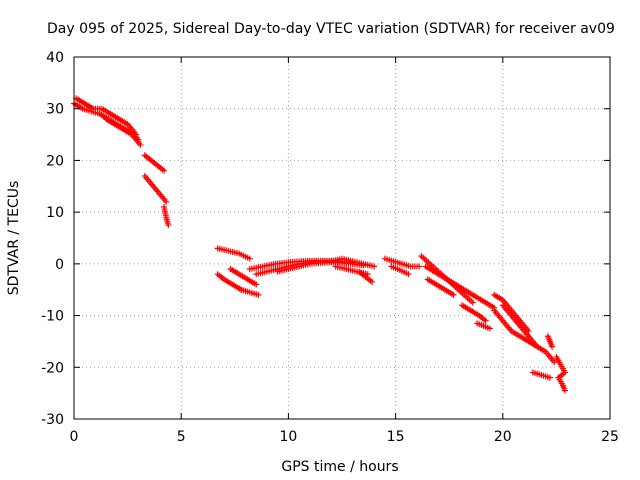 The image size is (640, 480). What do you see at coordinates (560, 373) in the screenshot?
I see `series-arc30` at bounding box center [560, 373].